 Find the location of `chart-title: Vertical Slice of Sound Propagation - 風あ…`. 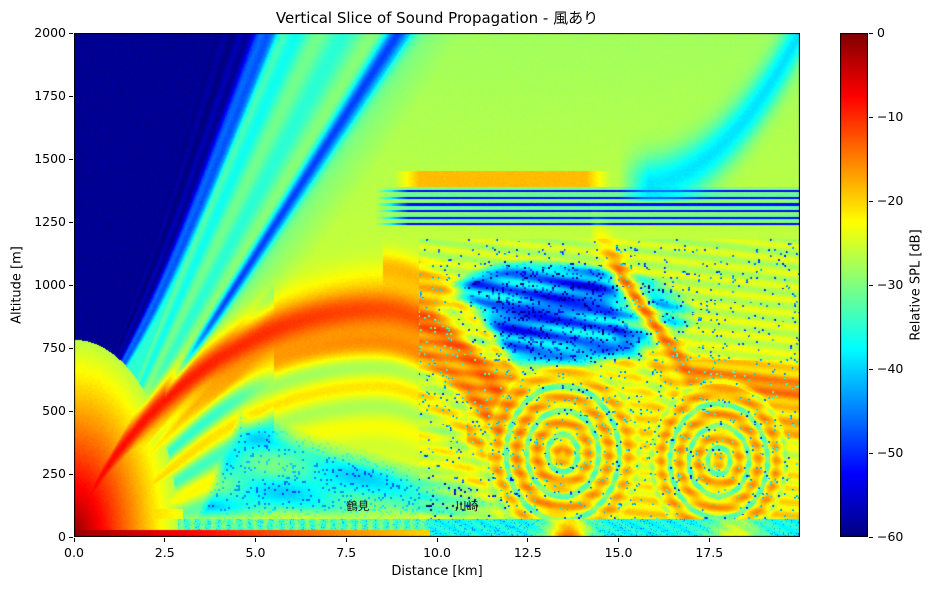

chart-title: Vertical Slice of Sound Propagation - 風あ… is located at coordinates (437, 18).